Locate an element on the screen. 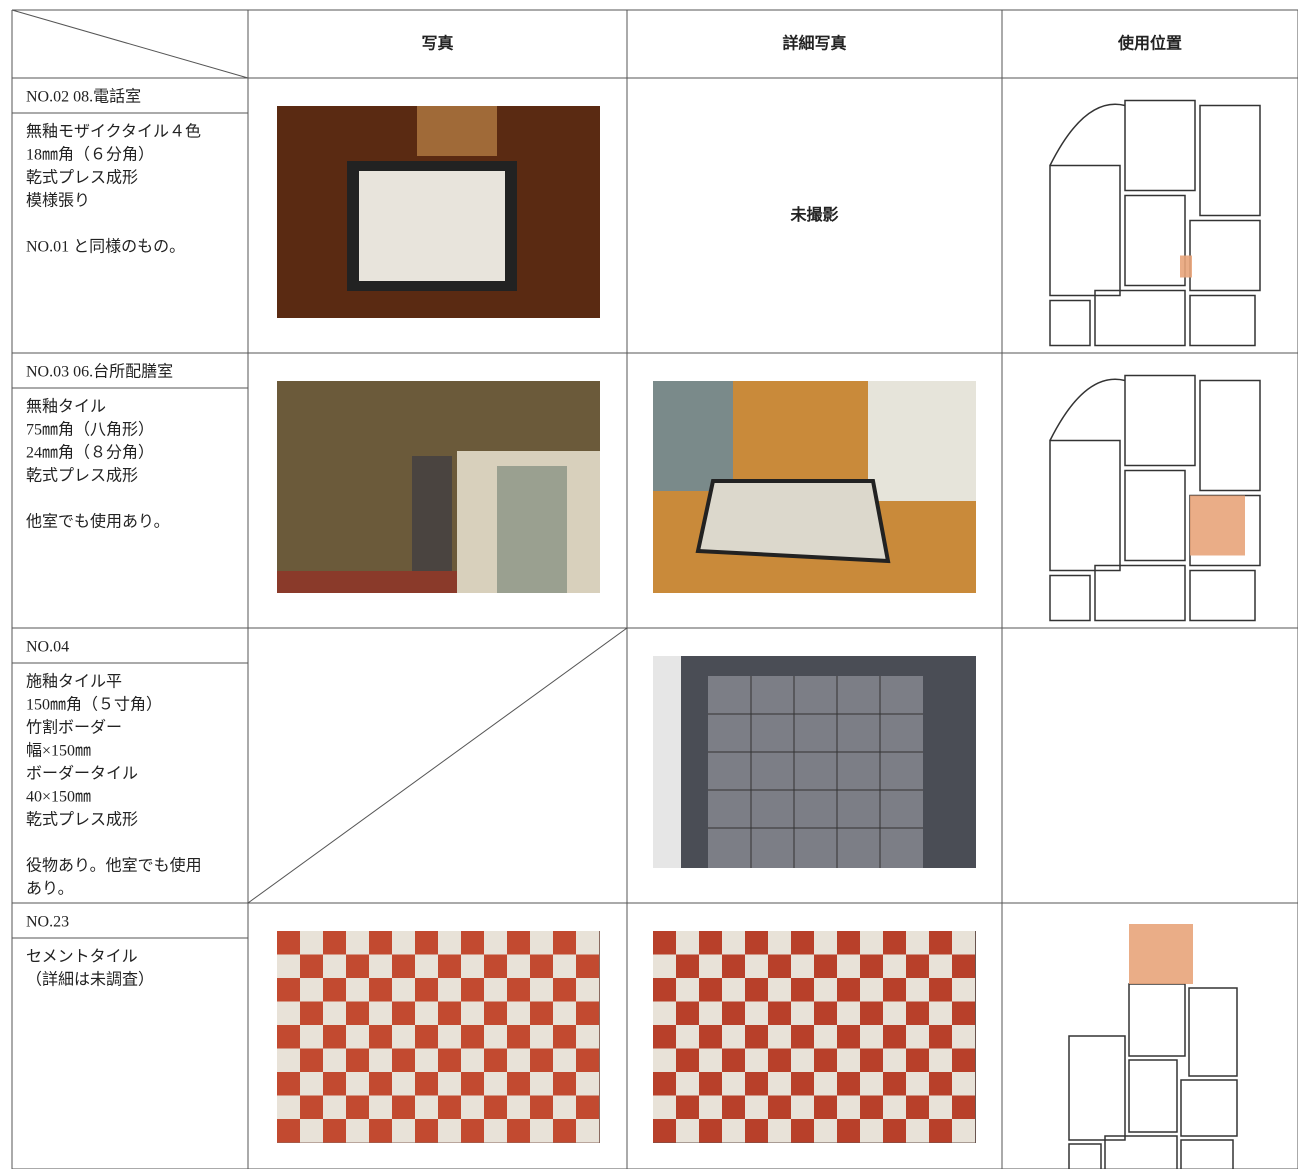 The height and width of the screenshot is (1169, 1298). description-line: 75㎜角（八角形） is located at coordinates (90, 430).